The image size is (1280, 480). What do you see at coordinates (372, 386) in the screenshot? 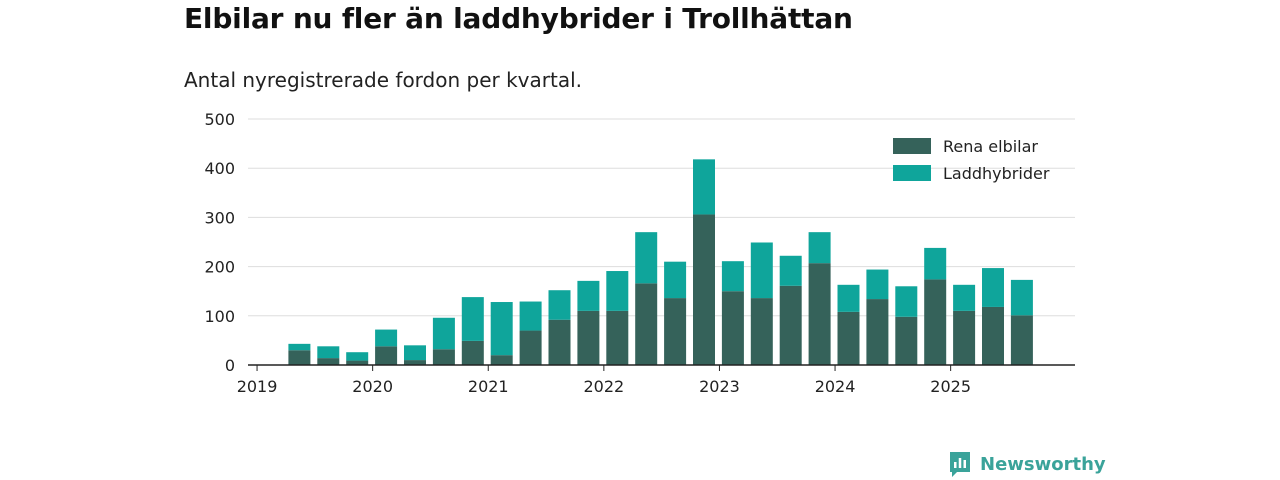
I see `x-tick-label: 2020` at bounding box center [372, 386].